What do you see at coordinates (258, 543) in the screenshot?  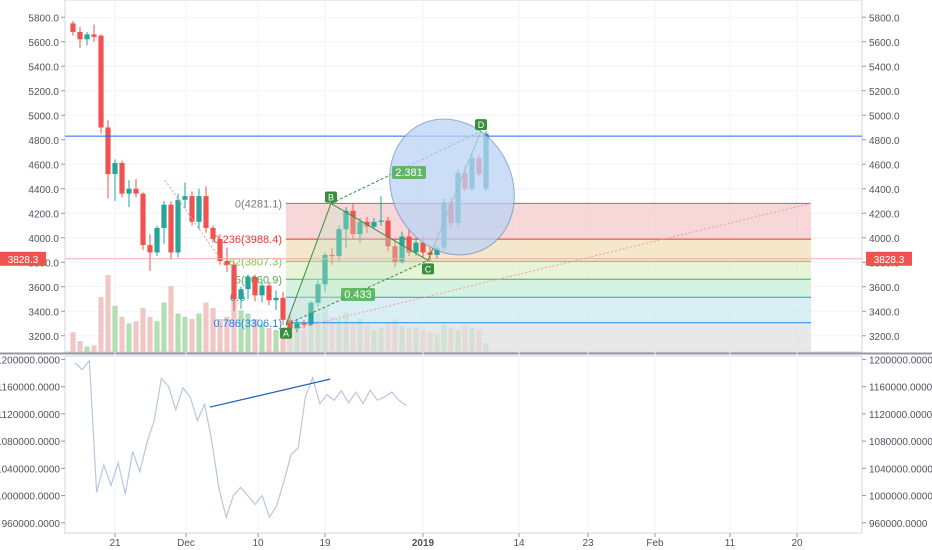 I see `time-tick-label: 10` at bounding box center [258, 543].